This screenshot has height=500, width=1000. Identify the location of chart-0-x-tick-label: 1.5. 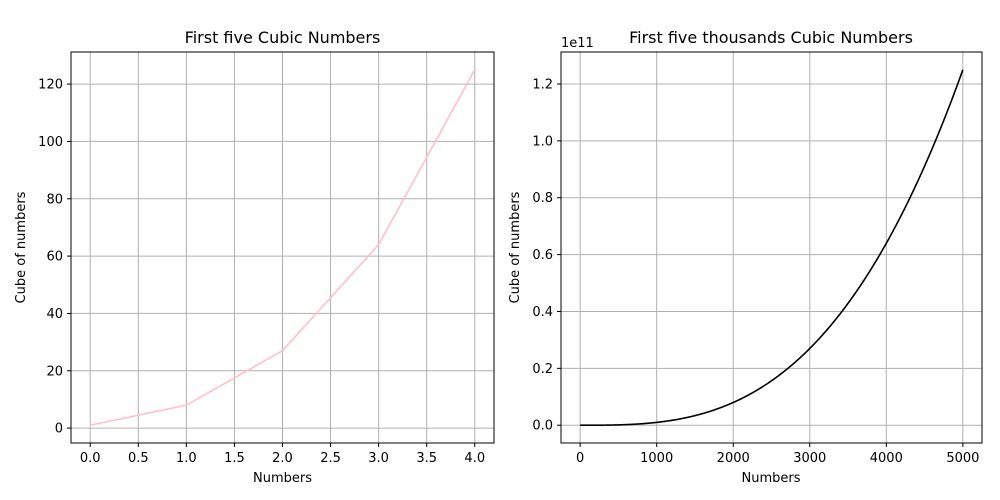
(234, 458).